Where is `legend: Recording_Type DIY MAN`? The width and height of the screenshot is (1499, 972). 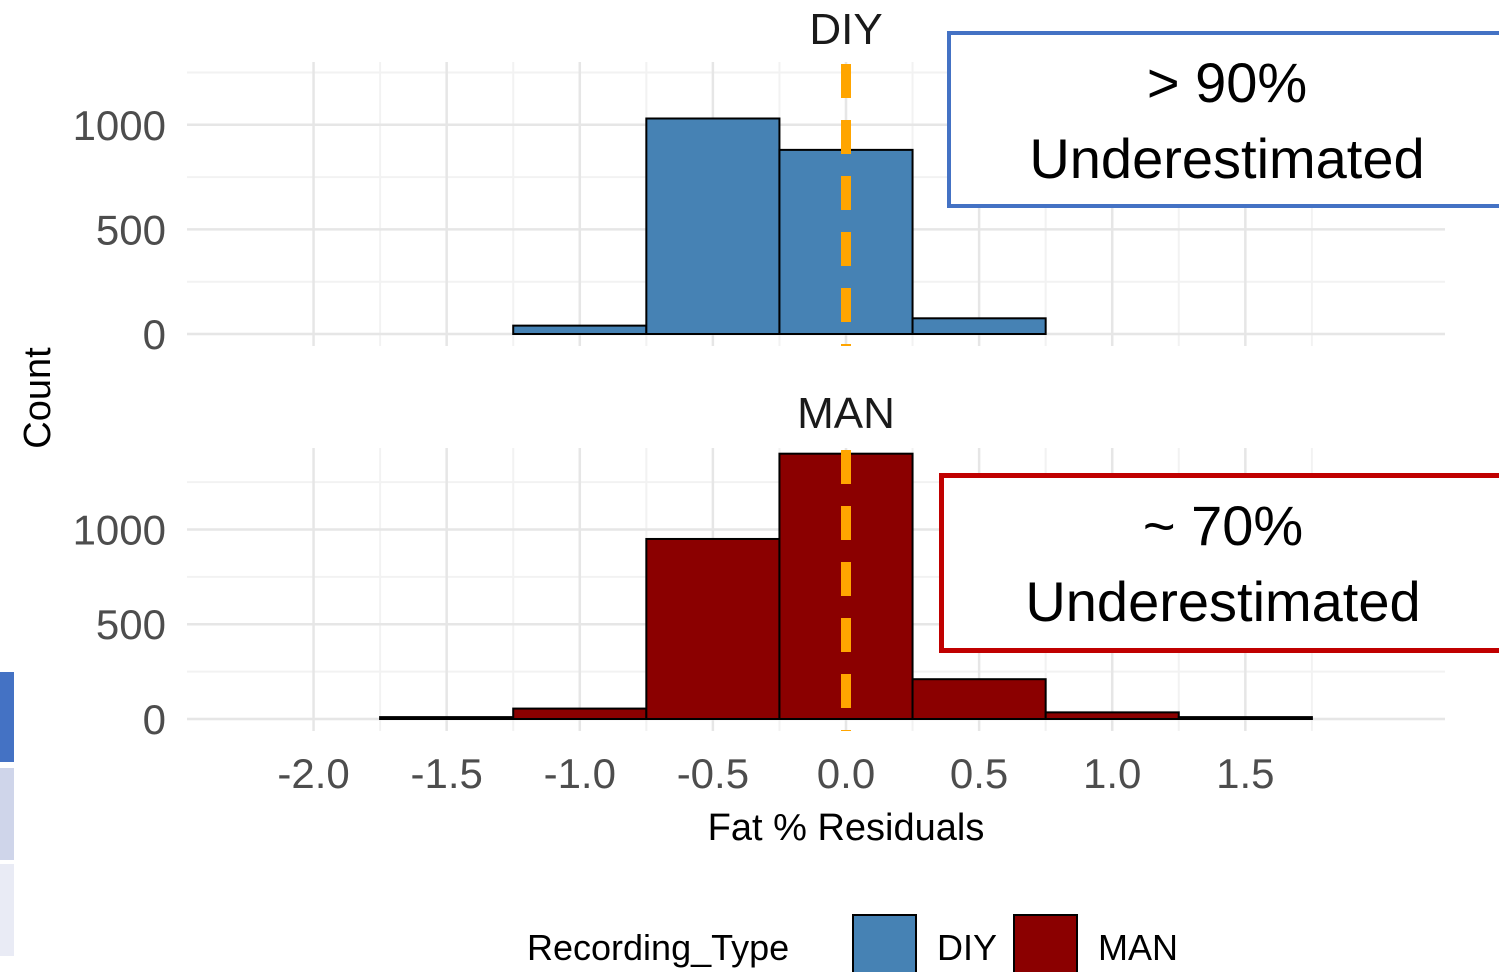
legend: Recording_Type DIY MAN is located at coordinates (852, 943).